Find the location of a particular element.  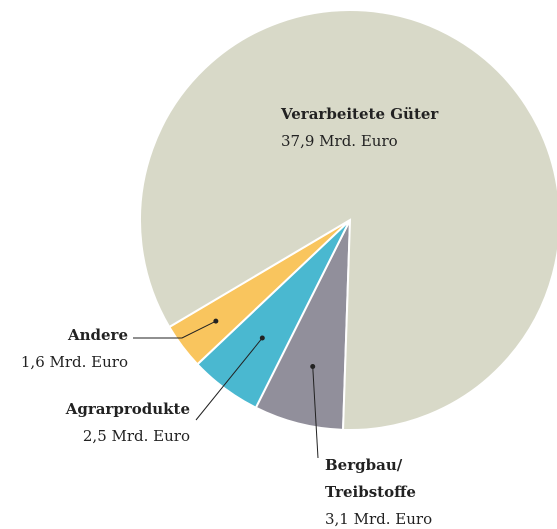

slice-label: Verarbeitete Güter 37,9 Mrd. Euro is located at coordinates (359, 128).